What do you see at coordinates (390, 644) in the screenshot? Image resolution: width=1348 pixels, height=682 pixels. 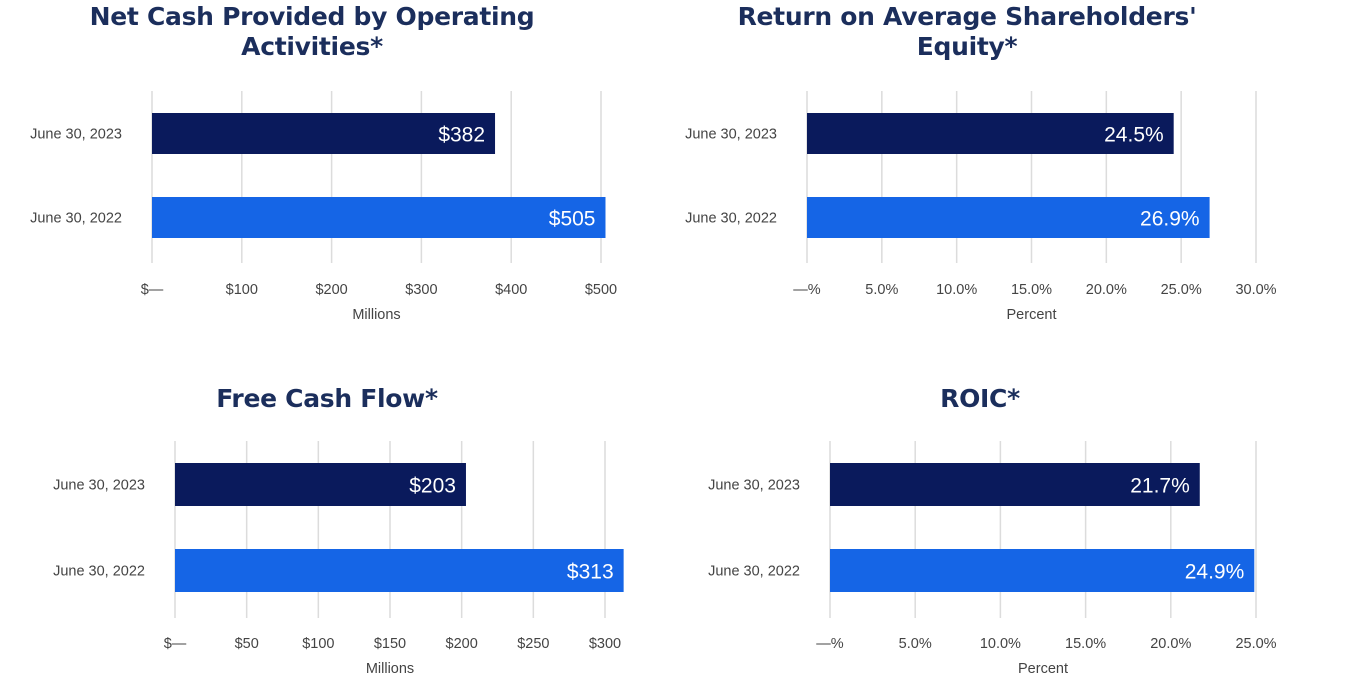 I see `x-tick-label: $150` at bounding box center [390, 644].